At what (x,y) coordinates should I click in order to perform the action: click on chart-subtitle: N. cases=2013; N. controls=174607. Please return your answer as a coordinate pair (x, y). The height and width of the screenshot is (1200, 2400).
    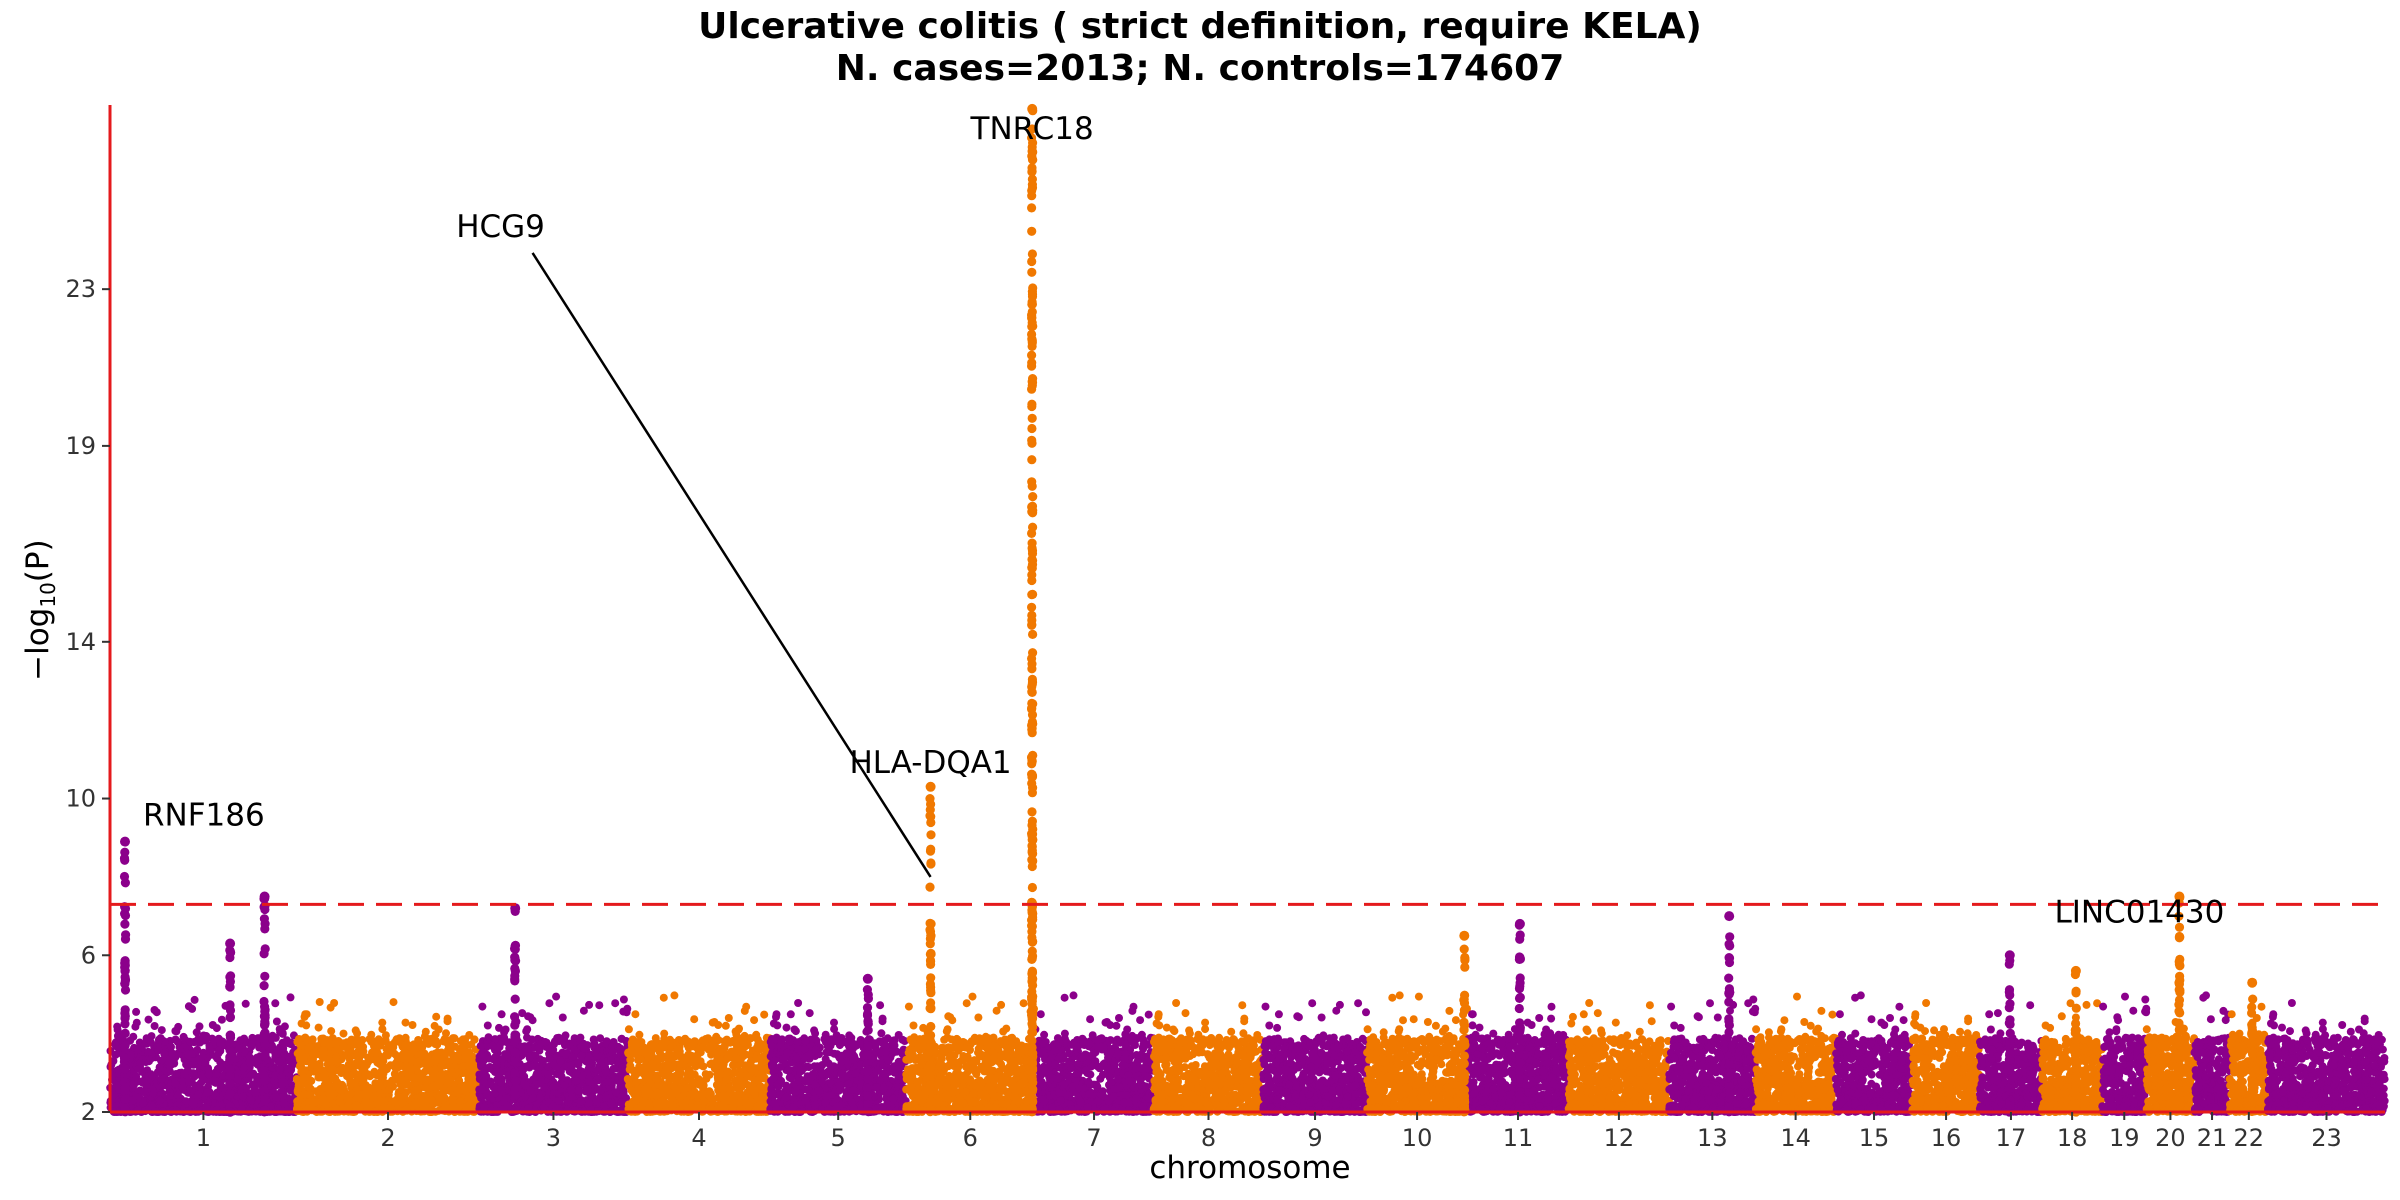
    Looking at the image, I should click on (1200, 68).